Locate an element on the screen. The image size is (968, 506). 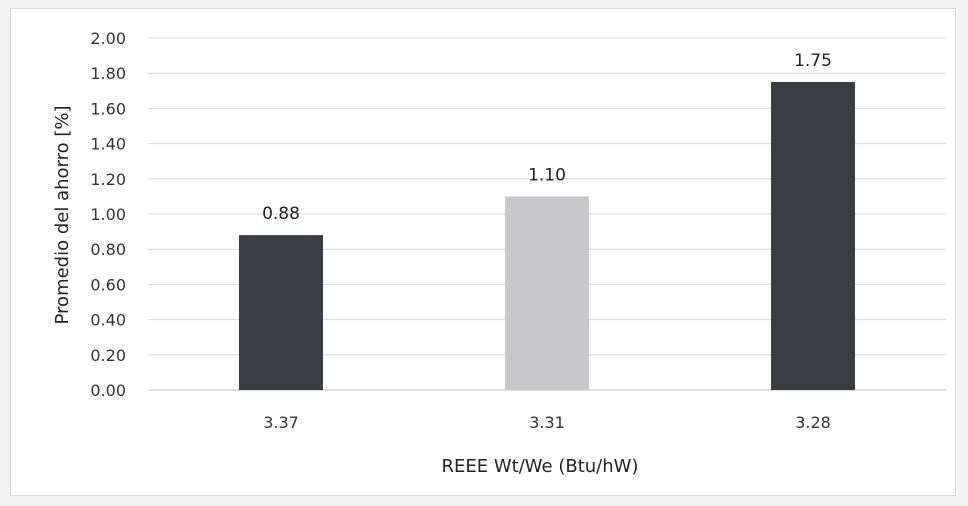
data-label: 1.75 is located at coordinates (813, 61).